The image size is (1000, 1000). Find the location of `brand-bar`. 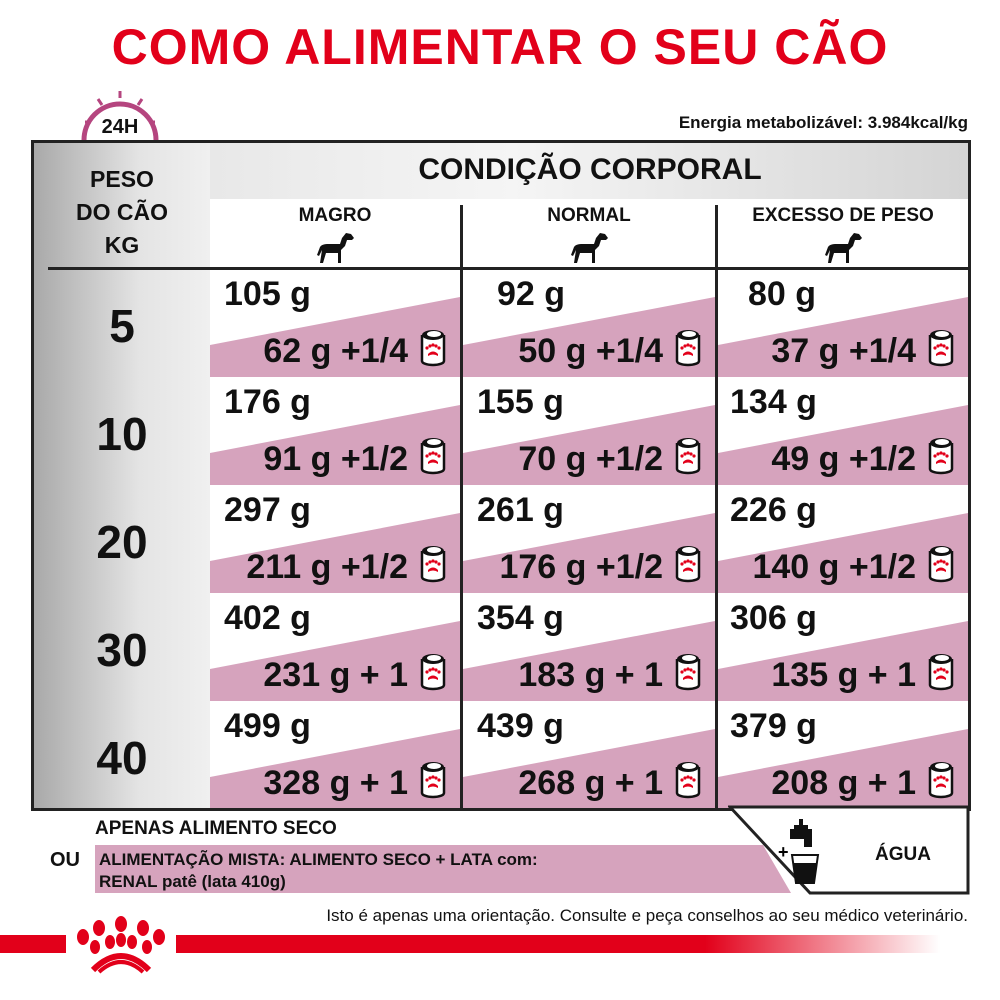

brand-bar is located at coordinates (470, 944).